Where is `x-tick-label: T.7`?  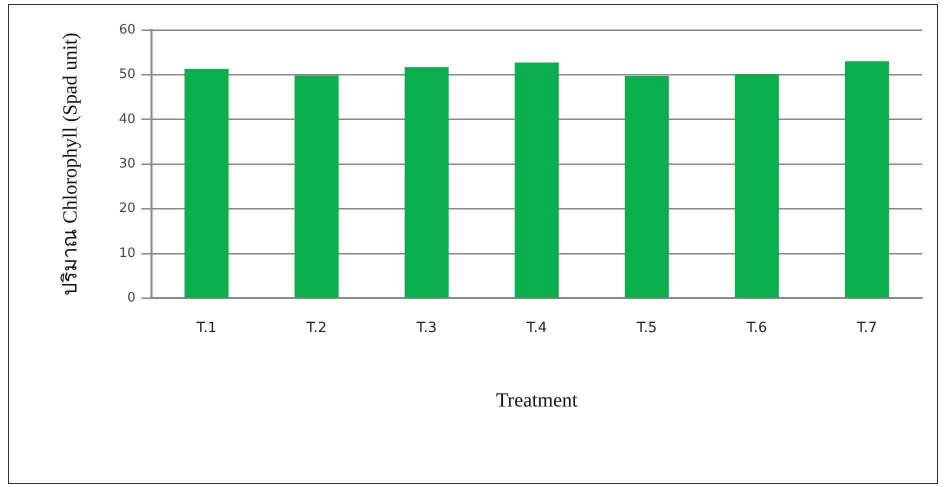 x-tick-label: T.7 is located at coordinates (867, 328).